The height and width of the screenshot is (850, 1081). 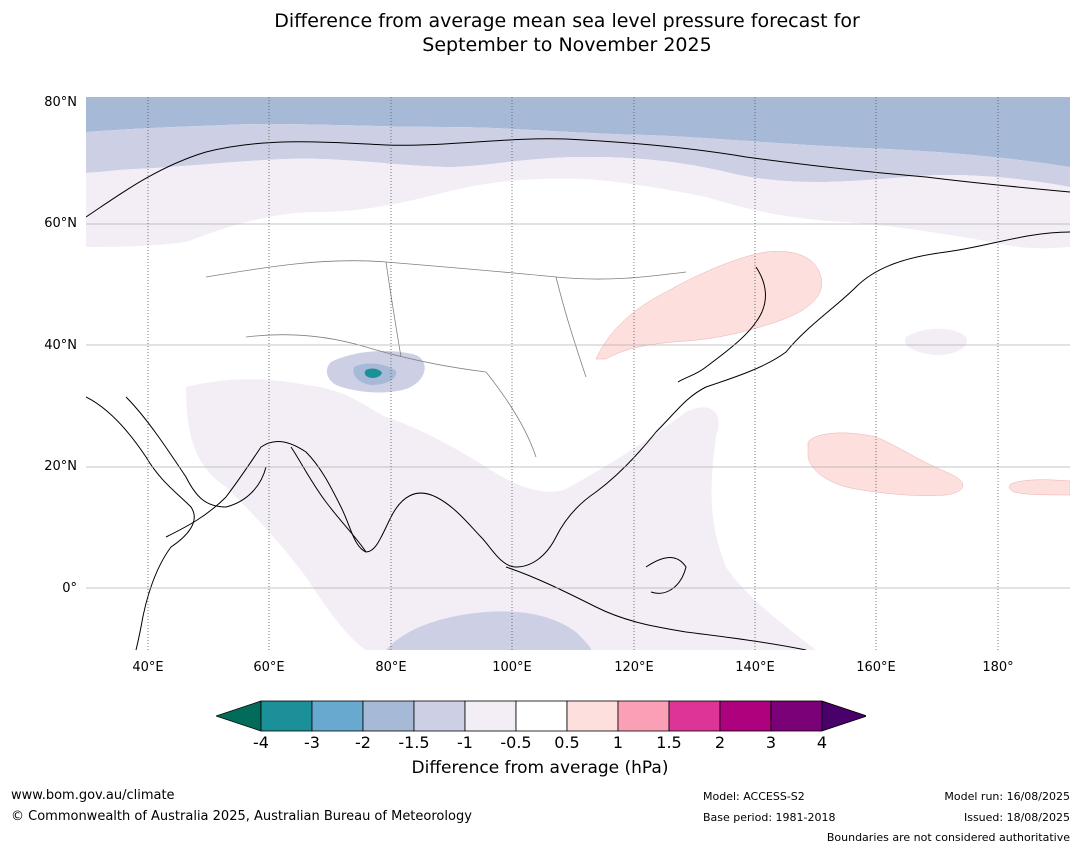 What do you see at coordinates (755, 667) in the screenshot?
I see `lon-label-140e: 140°E` at bounding box center [755, 667].